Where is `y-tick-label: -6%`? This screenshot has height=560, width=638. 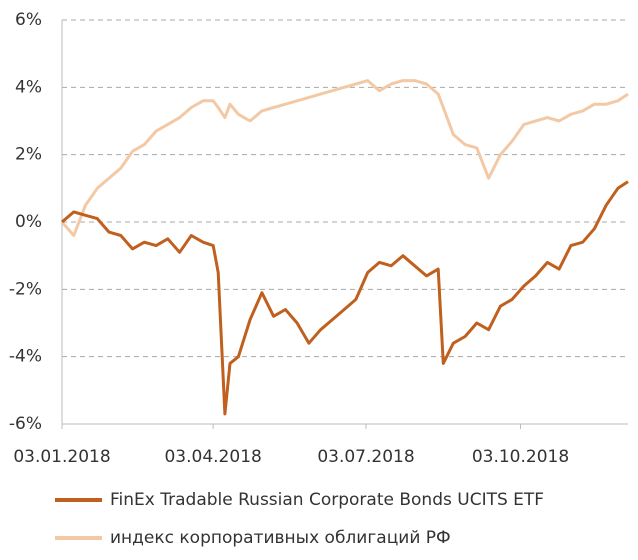
y-tick-label: -6% is located at coordinates (25, 424).